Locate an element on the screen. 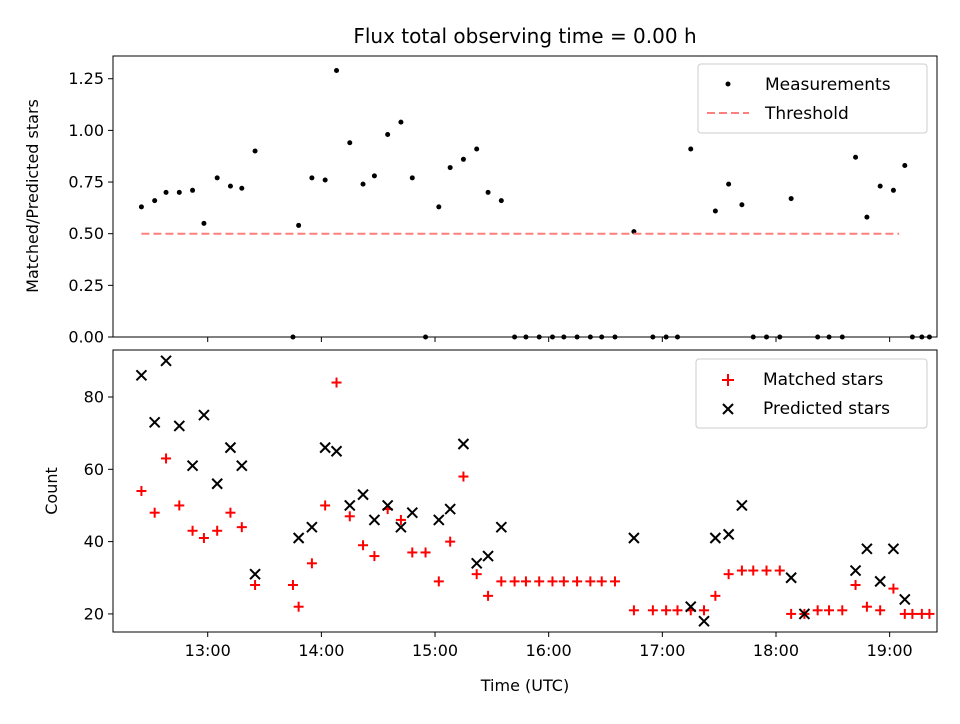 The image size is (960, 724). top-y-tick-label: 0.00 is located at coordinates (86, 337).